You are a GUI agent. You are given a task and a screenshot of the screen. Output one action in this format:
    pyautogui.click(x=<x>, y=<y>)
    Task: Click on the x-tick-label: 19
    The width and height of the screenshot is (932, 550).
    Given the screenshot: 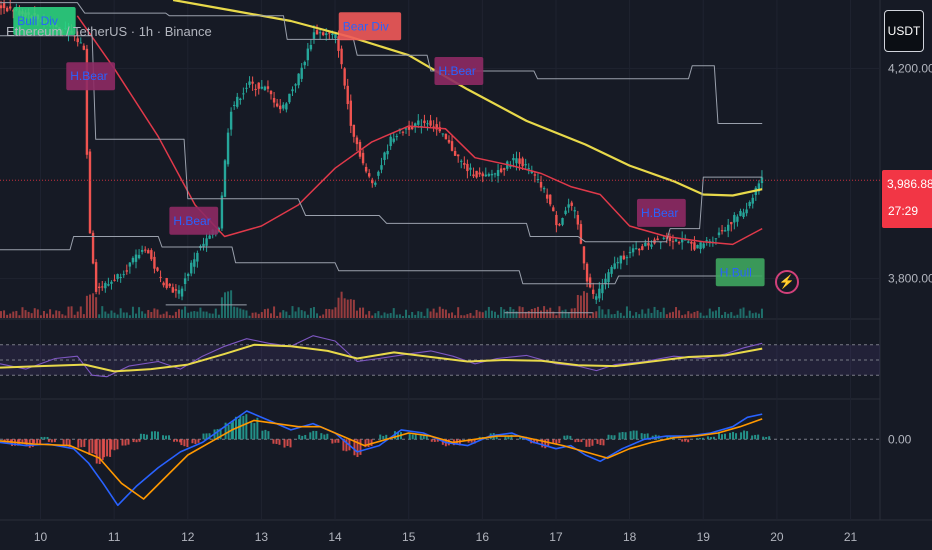 What is the action you would take?
    pyautogui.click(x=704, y=537)
    